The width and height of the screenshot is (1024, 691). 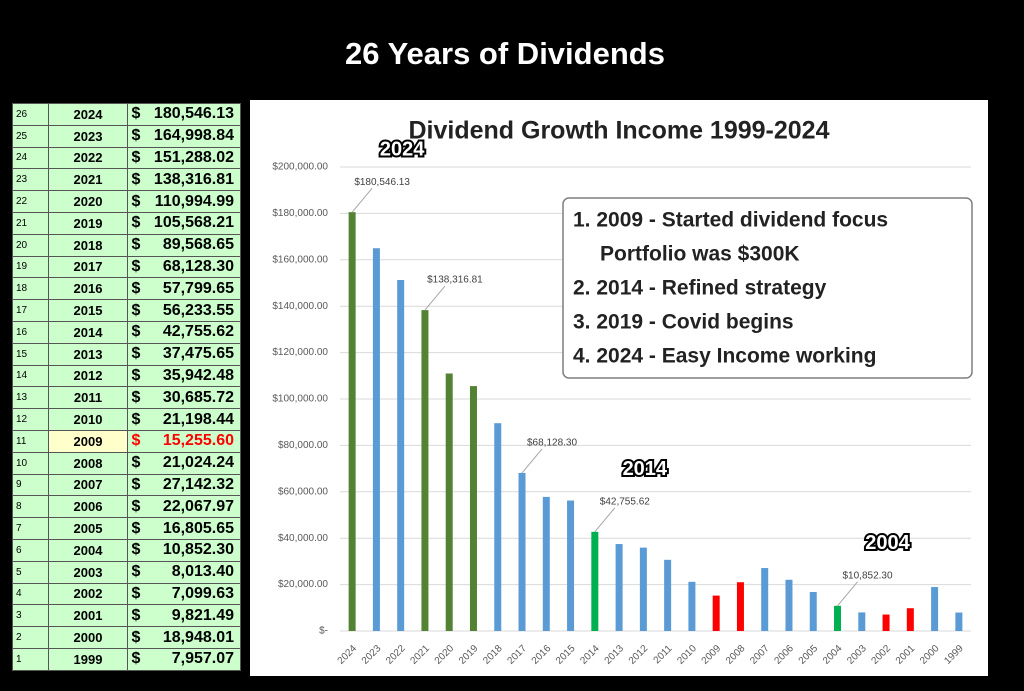 I want to click on year-cell: 2006, so click(x=88, y=507).